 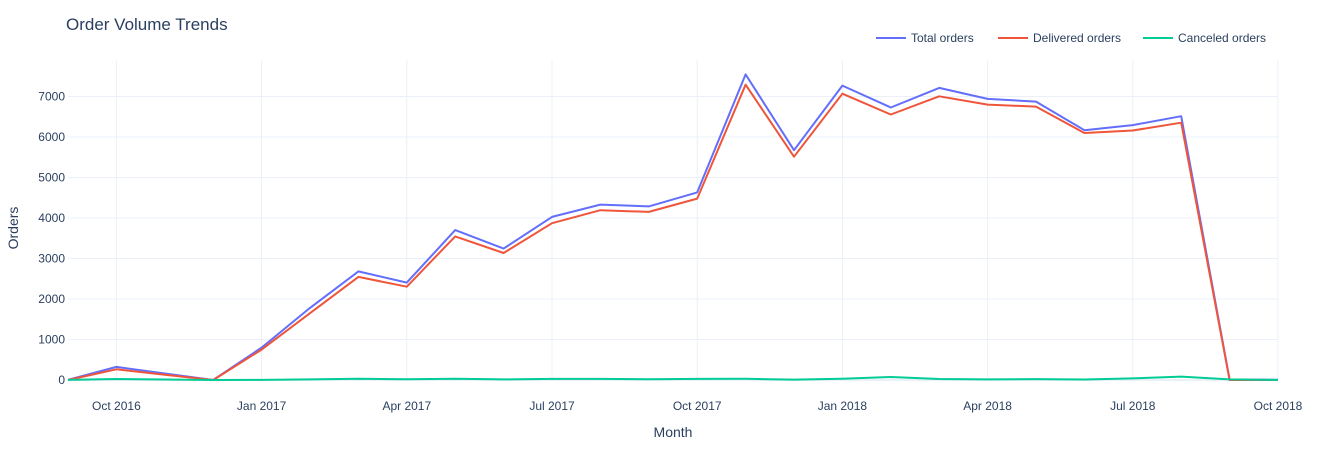 I want to click on legend-item-canceled-orders: Canceled orders, so click(x=1204, y=38).